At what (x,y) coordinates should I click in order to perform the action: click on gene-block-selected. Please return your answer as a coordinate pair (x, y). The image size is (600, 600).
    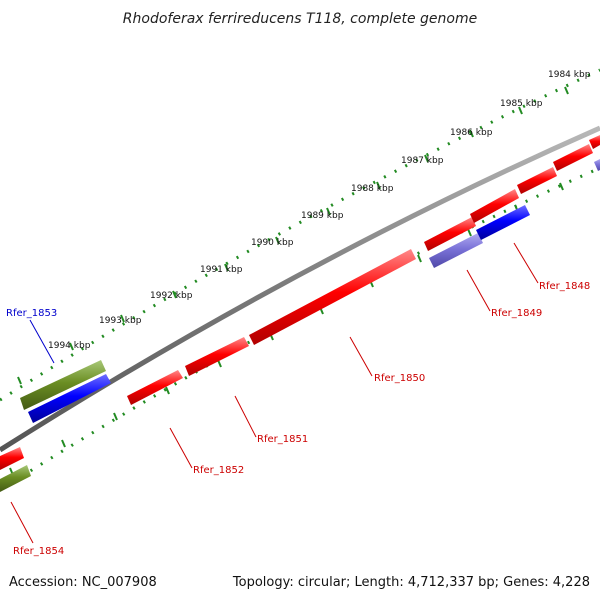
    Looking at the image, I should click on (456, 250).